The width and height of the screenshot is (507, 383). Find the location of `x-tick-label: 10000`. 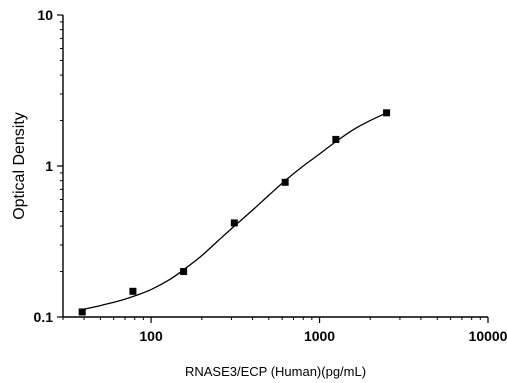

x-tick-label: 10000 is located at coordinates (488, 336).